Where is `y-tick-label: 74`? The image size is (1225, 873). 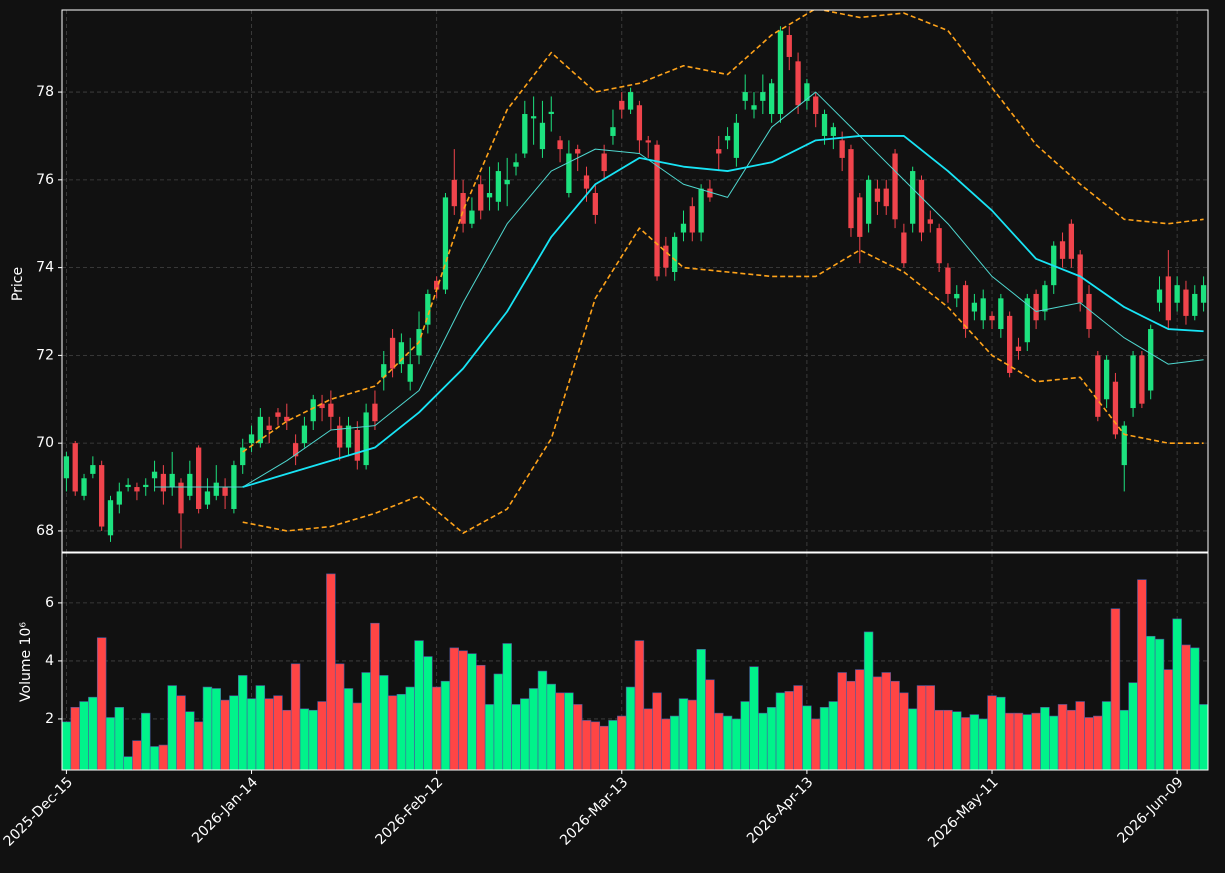 y-tick-label: 74 is located at coordinates (45, 268).